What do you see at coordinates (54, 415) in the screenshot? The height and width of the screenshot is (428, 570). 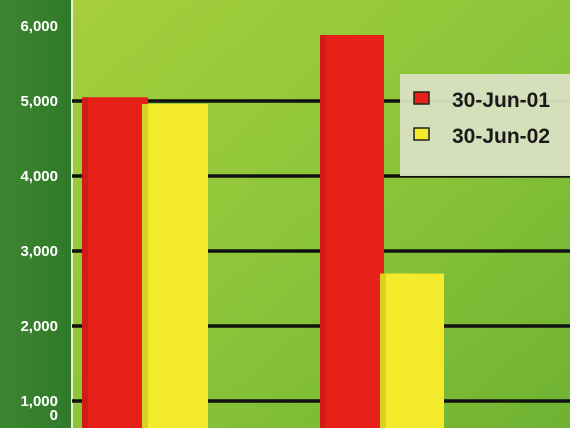 I see `y-tick-label: 0` at bounding box center [54, 415].